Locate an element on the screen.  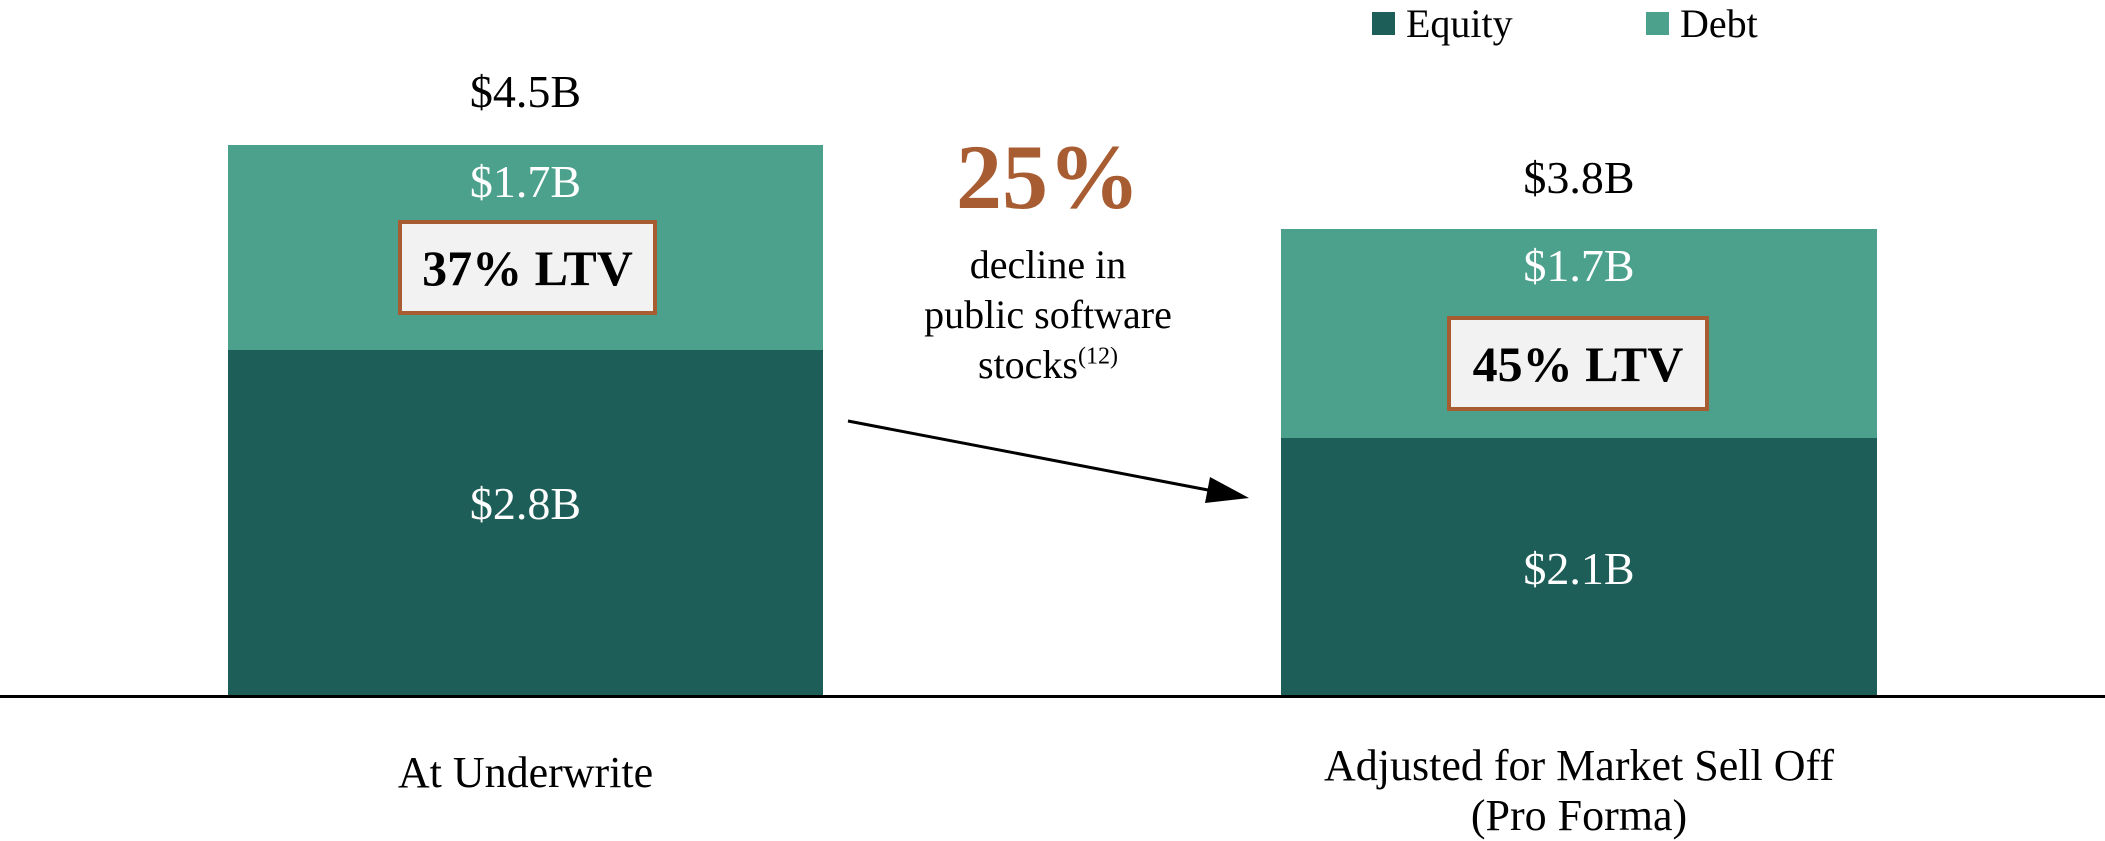
decline-description: decline in public software stocks(12) is located at coordinates (1048, 315).